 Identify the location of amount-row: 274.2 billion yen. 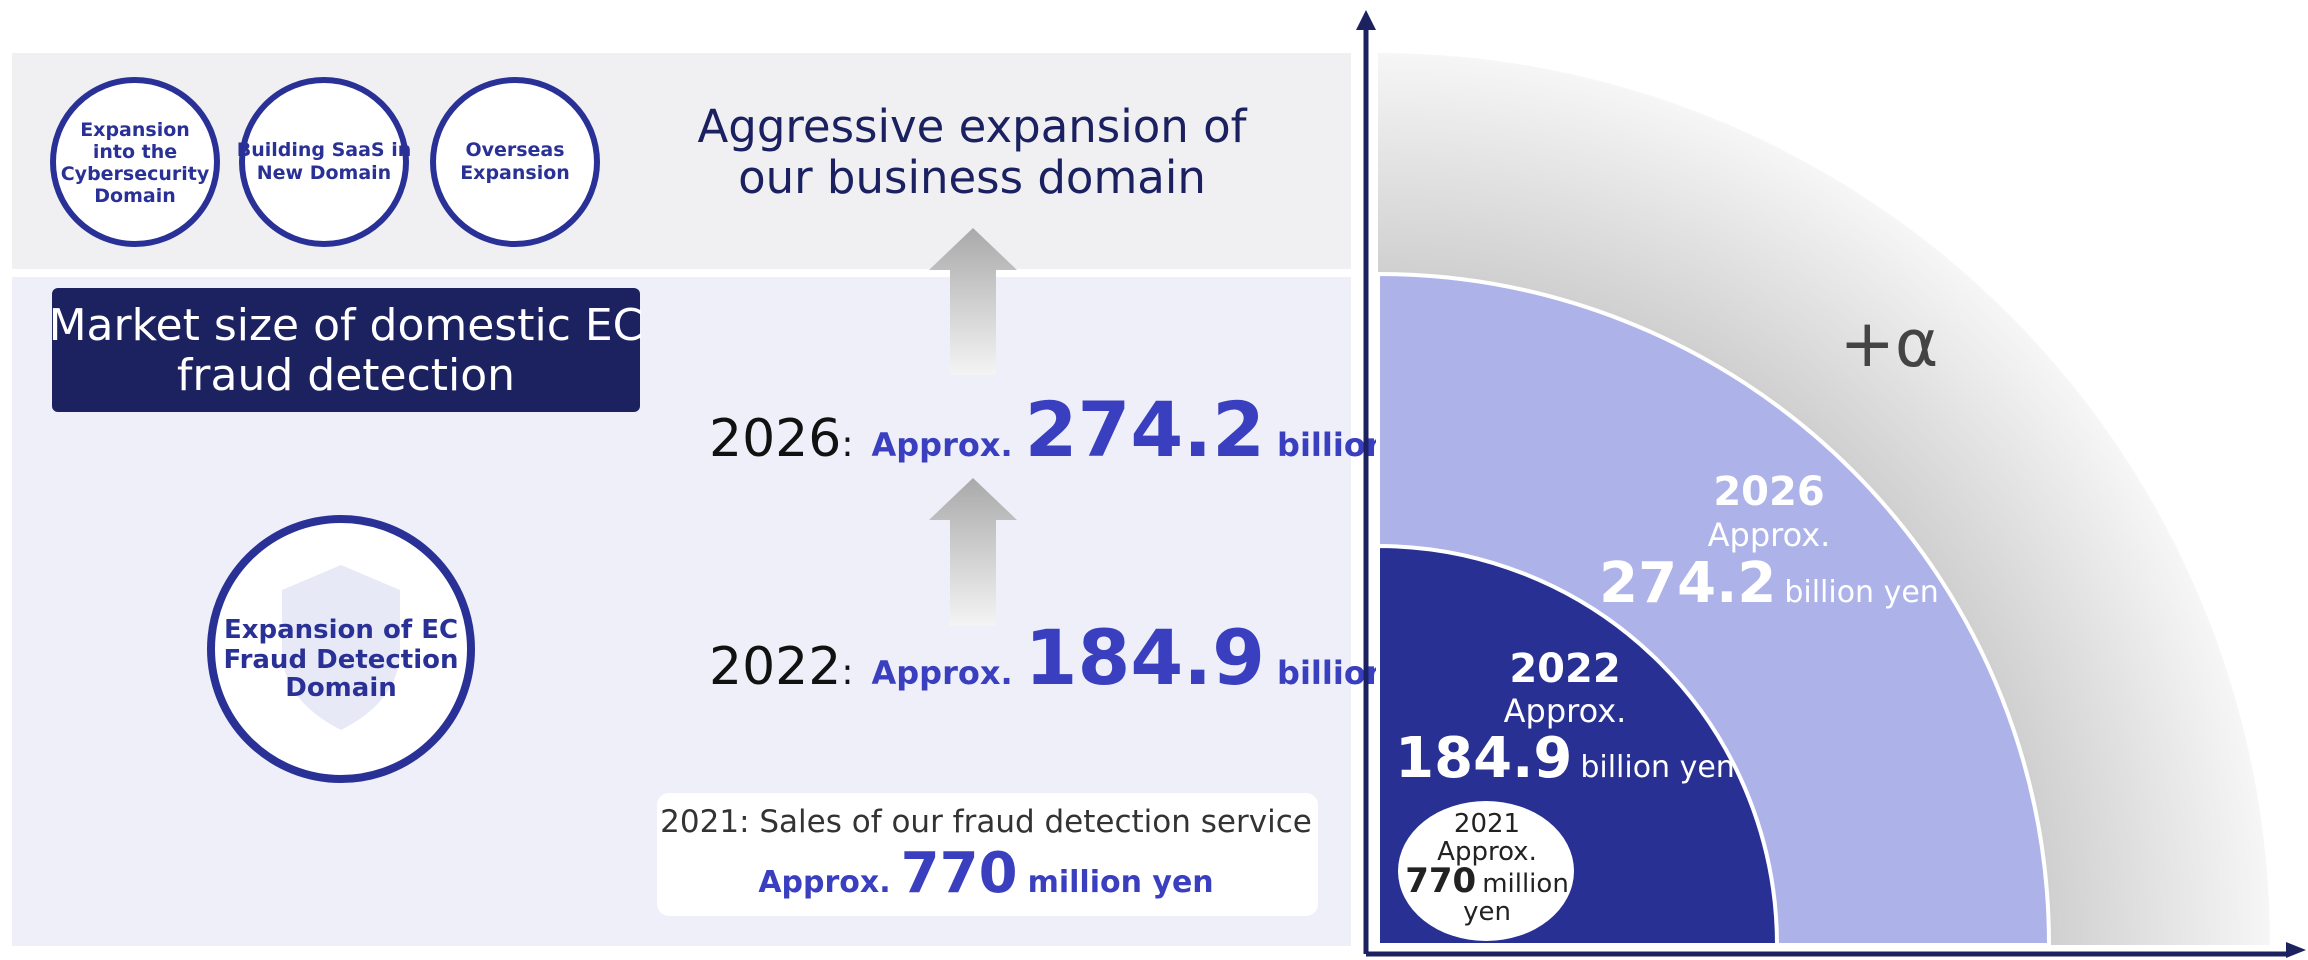
(1769, 583).